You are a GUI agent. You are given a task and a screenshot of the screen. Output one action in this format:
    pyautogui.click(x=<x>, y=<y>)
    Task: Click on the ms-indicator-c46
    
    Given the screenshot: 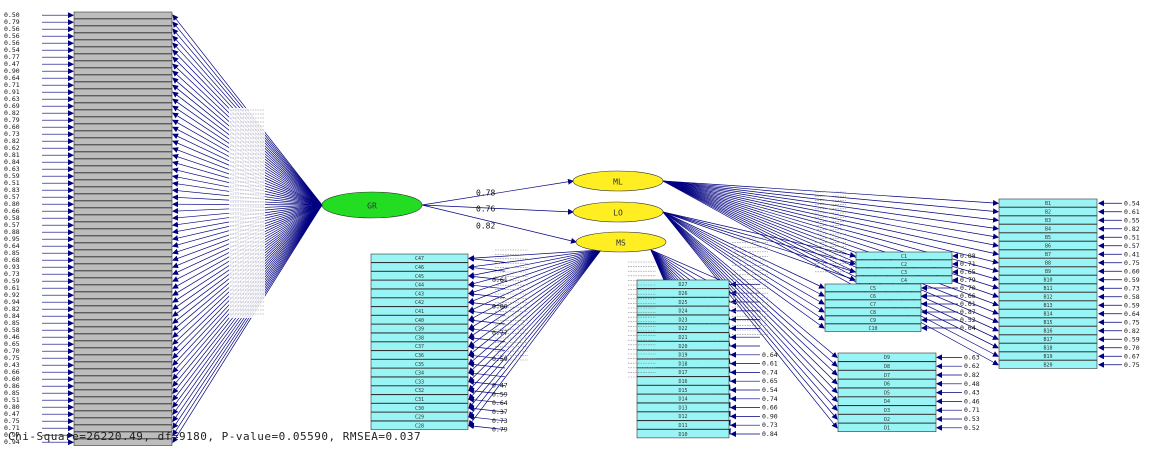 What is the action you would take?
    pyautogui.click(x=419, y=267)
    